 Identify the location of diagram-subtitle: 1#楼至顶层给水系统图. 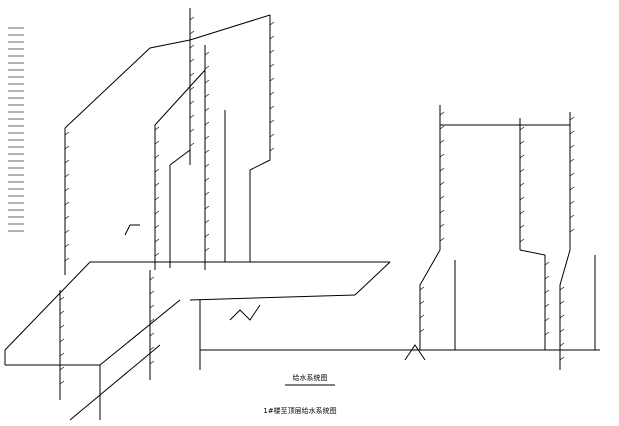
(299, 410).